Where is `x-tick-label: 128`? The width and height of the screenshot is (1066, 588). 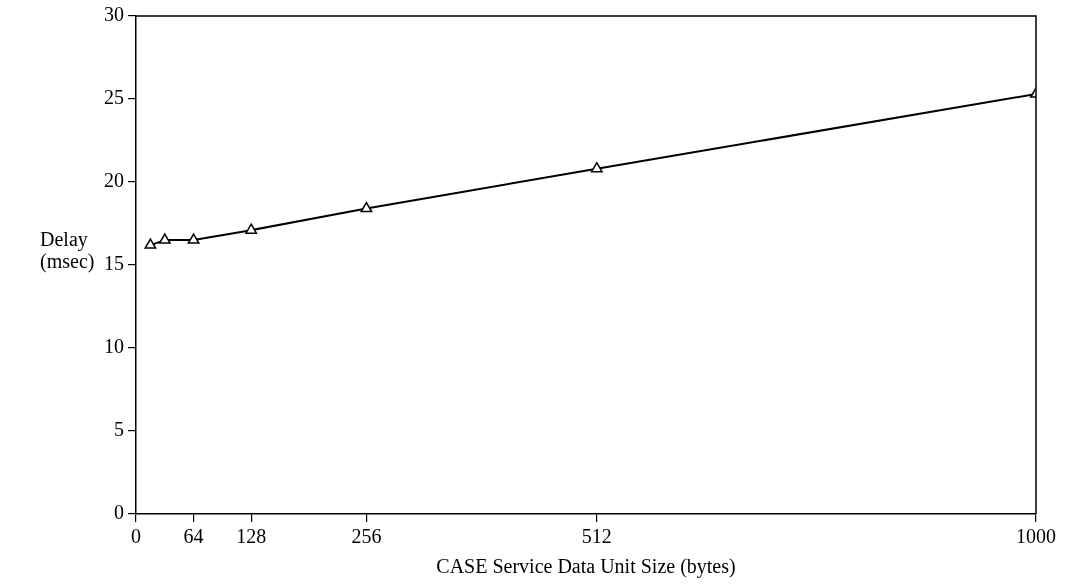 x-tick-label: 128 is located at coordinates (251, 536).